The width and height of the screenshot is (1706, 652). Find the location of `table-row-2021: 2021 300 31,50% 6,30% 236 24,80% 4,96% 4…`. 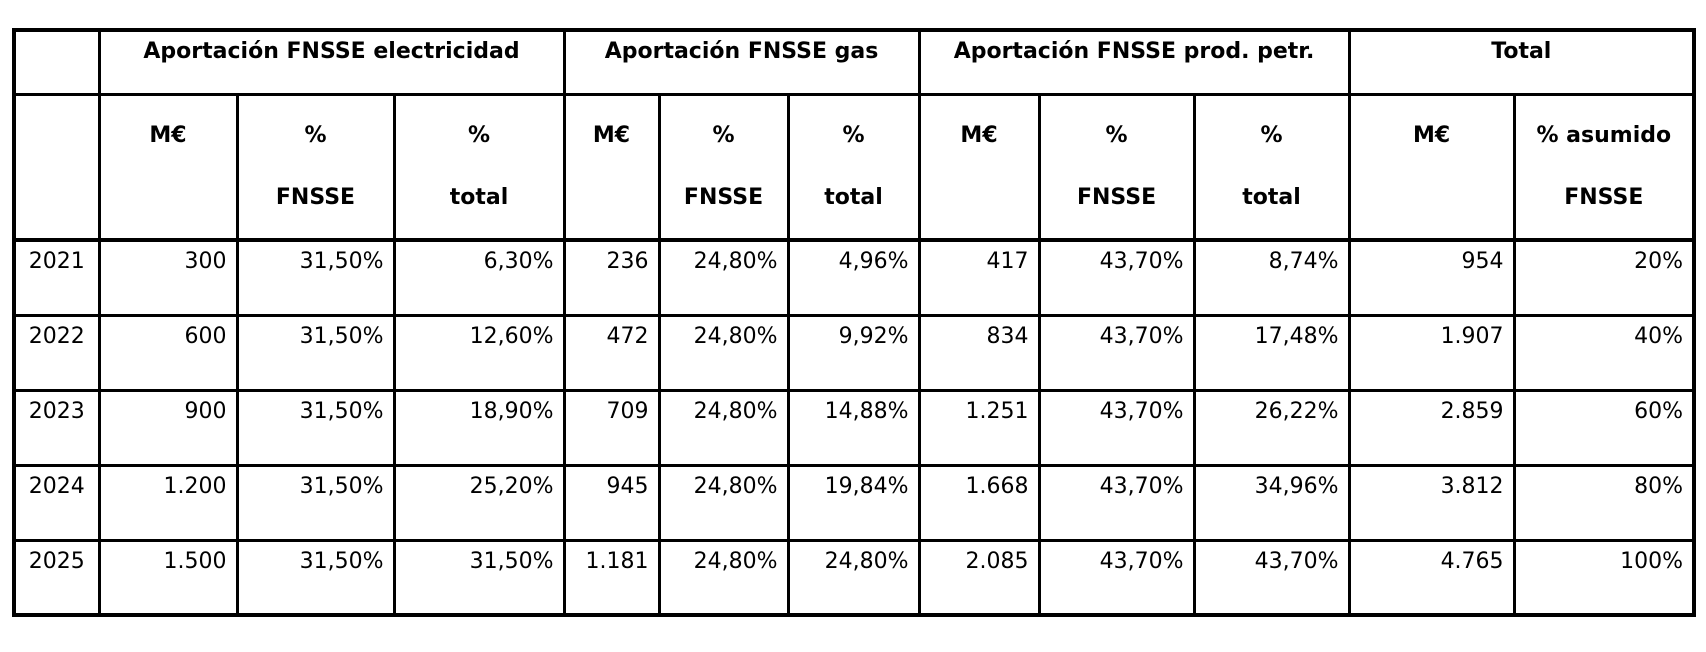

table-row-2021: 2021 300 31,50% 6,30% 236 24,80% 4,96% 4… is located at coordinates (854, 277).